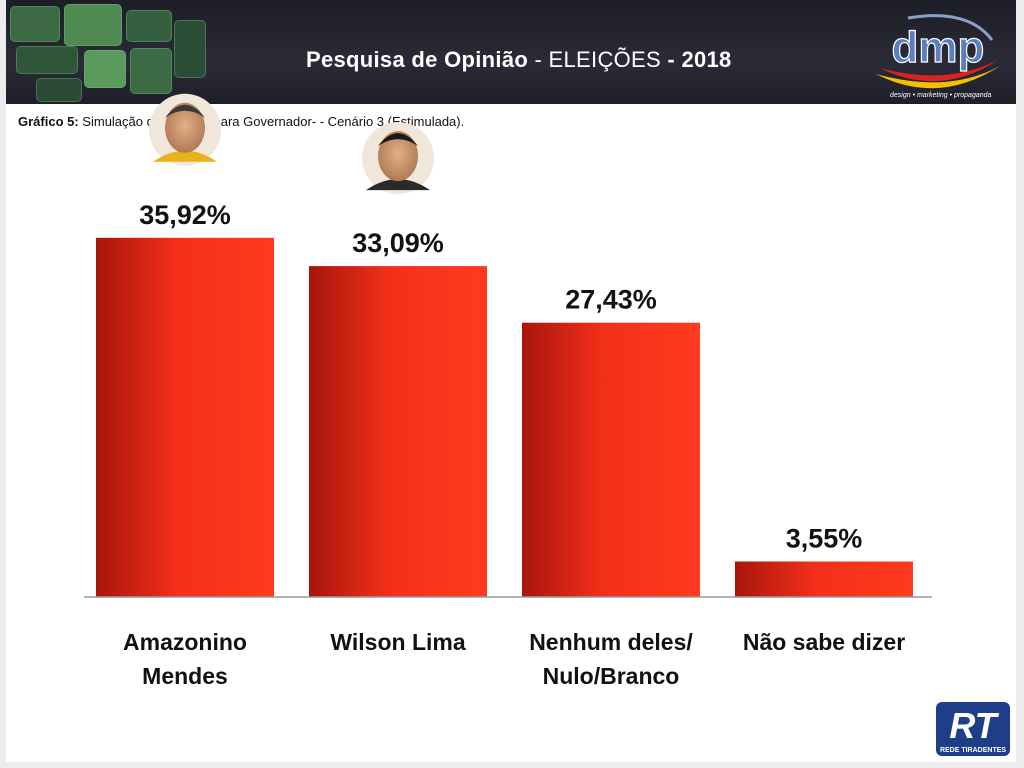 The image size is (1024, 768). What do you see at coordinates (398, 243) in the screenshot?
I see `data-label: 33,09%` at bounding box center [398, 243].